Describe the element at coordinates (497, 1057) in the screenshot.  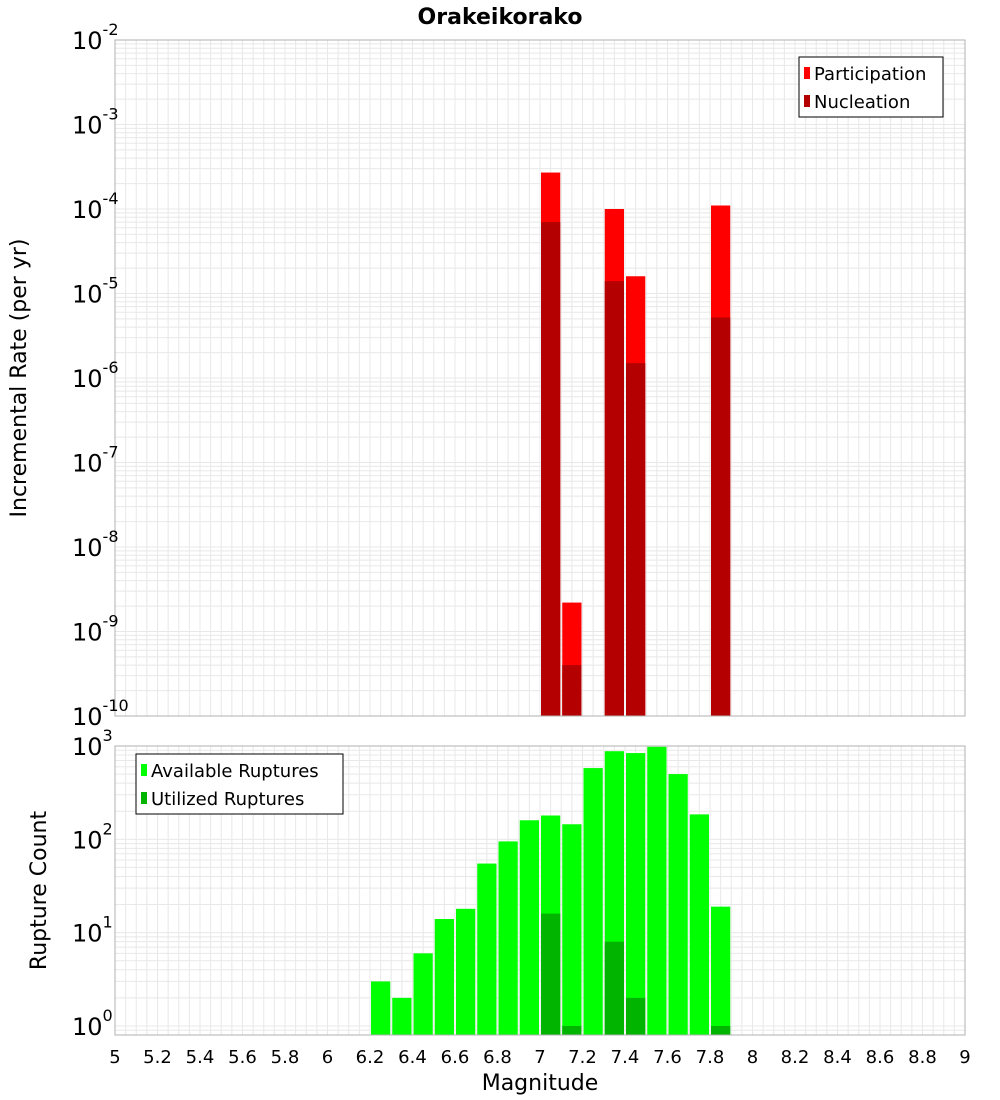
I see `x-tick-label: 6.8` at that location.